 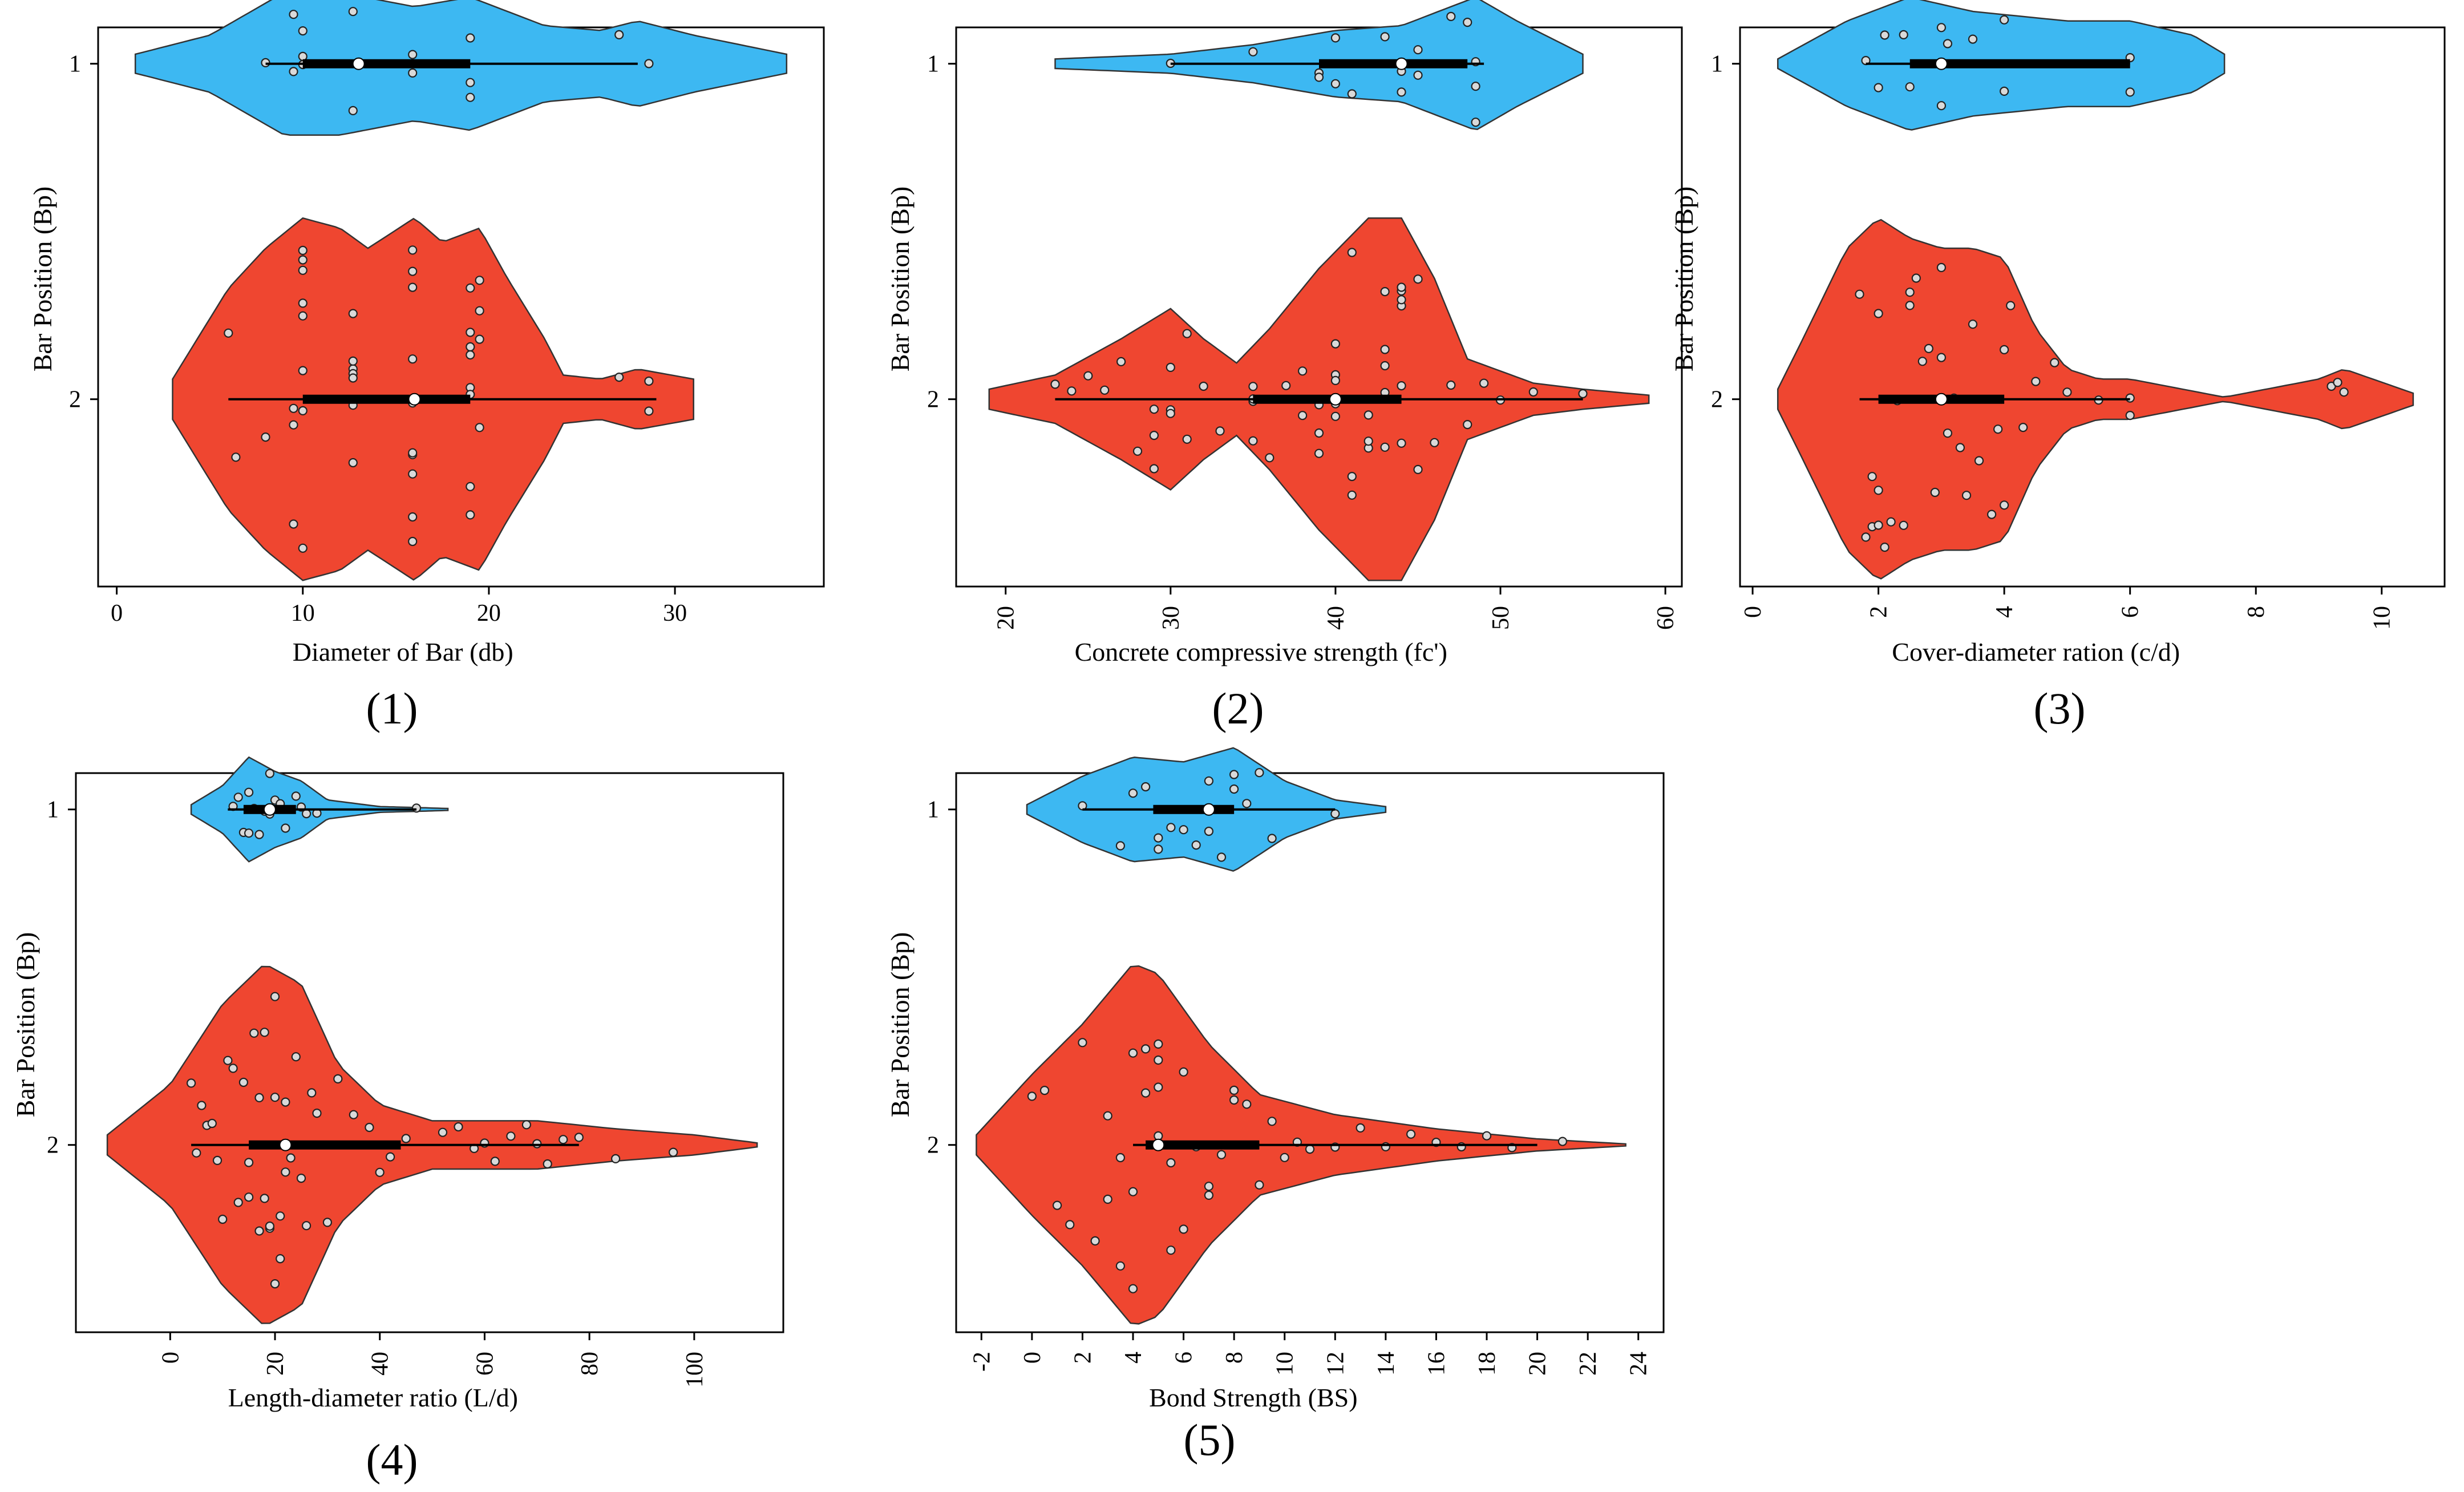 What do you see at coordinates (1538, 1364) in the screenshot?
I see `x-tick-label: 20` at bounding box center [1538, 1364].